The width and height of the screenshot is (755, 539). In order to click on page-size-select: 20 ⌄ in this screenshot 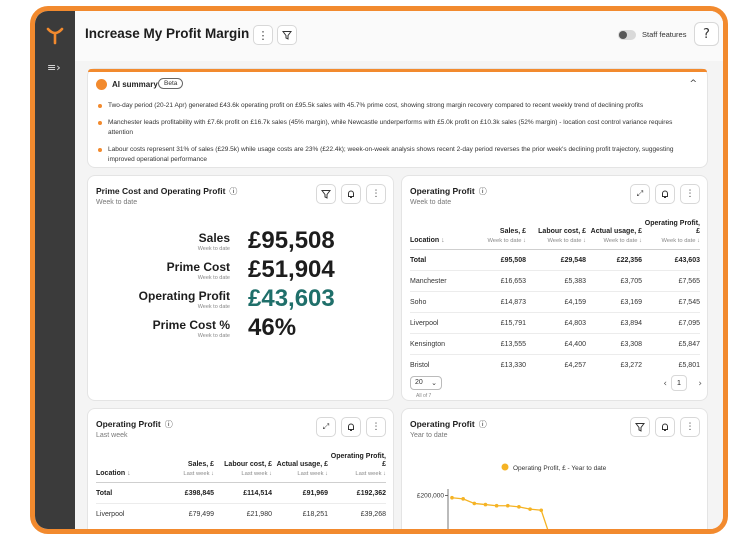, I will do `click(426, 383)`.